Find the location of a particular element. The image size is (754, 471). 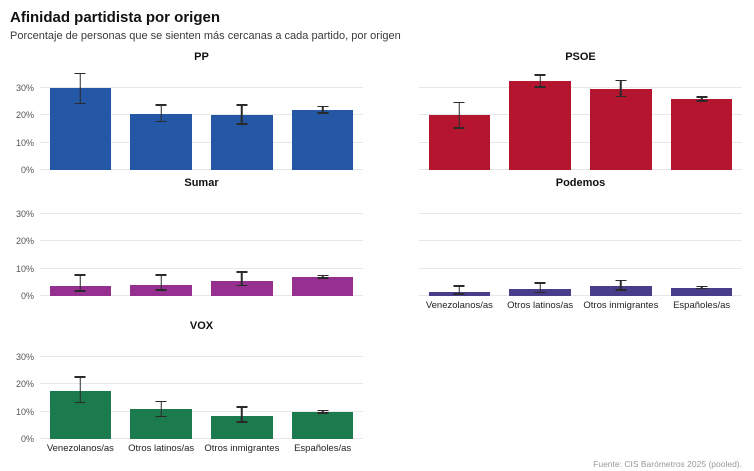

panel-psoe: PSOE is located at coordinates (565, 110).